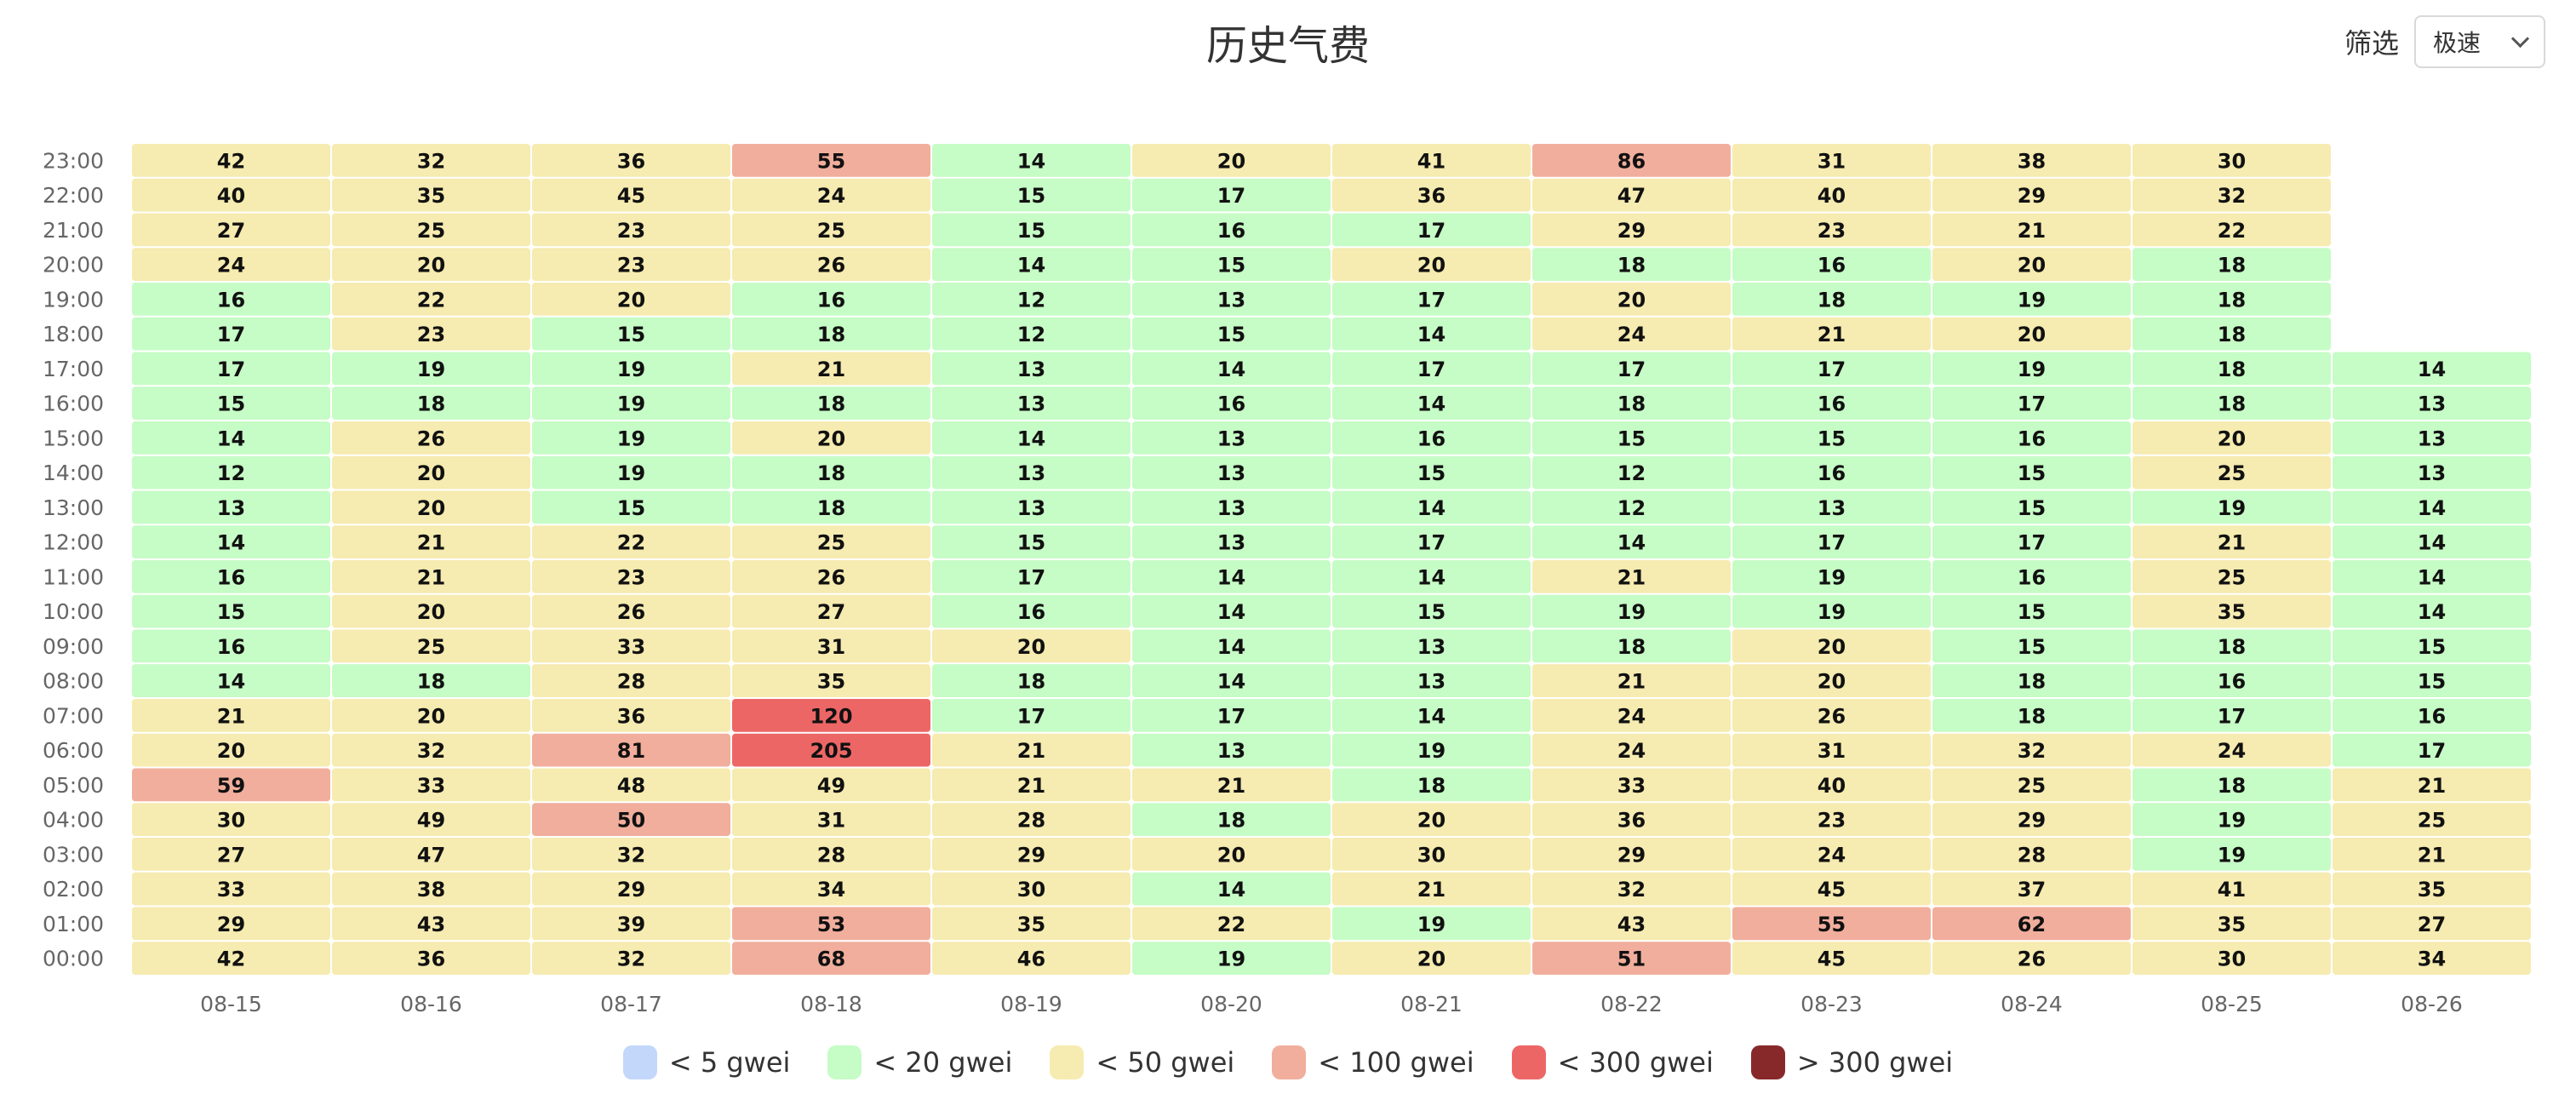  Describe the element at coordinates (631, 716) in the screenshot. I see `heatmap-cell: 36` at that location.